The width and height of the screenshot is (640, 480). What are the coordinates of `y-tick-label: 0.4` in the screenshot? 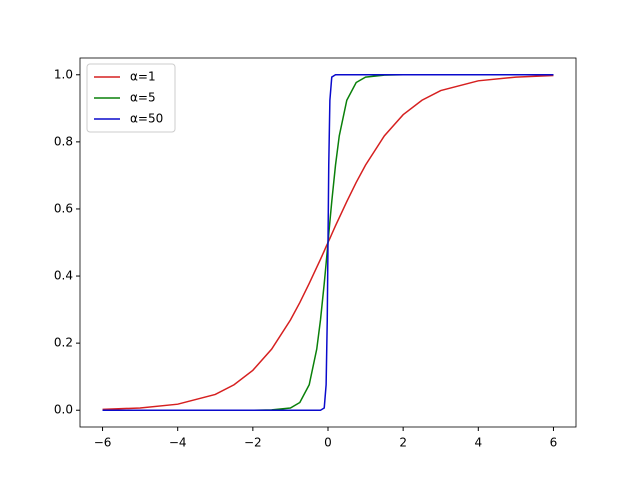 It's located at (63, 276).